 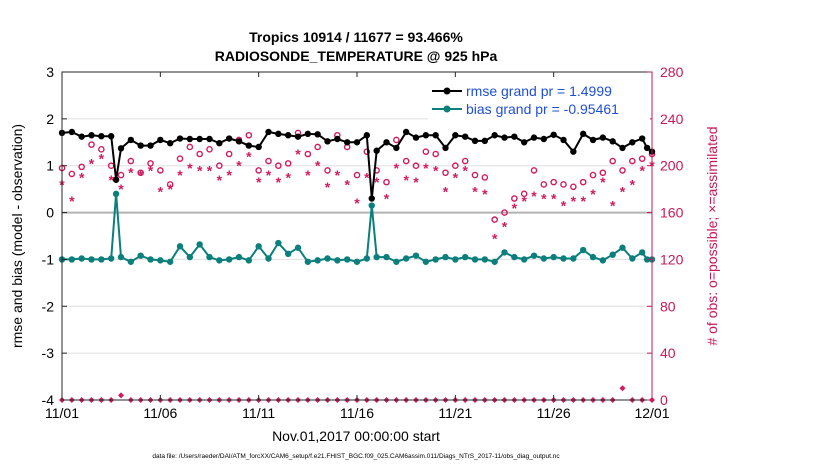 What do you see at coordinates (447, 91) in the screenshot?
I see `legend-rmse-marker` at bounding box center [447, 91].